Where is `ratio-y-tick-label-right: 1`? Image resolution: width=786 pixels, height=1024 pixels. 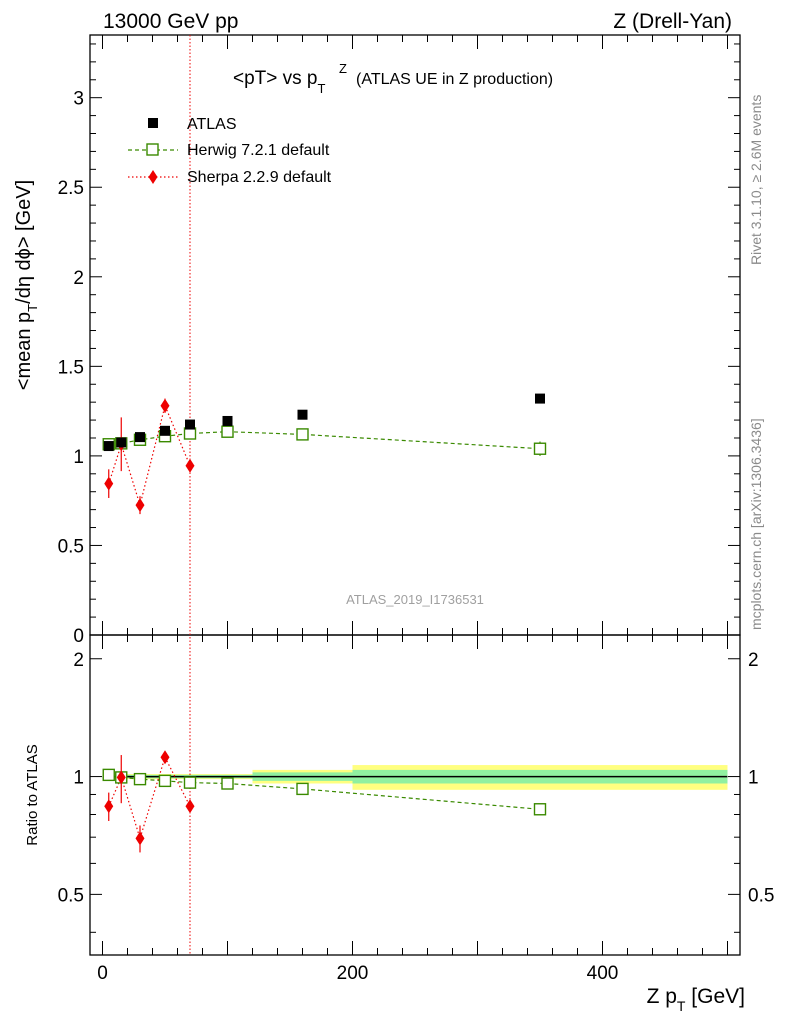 ratio-y-tick-label-right: 1 is located at coordinates (753, 778).